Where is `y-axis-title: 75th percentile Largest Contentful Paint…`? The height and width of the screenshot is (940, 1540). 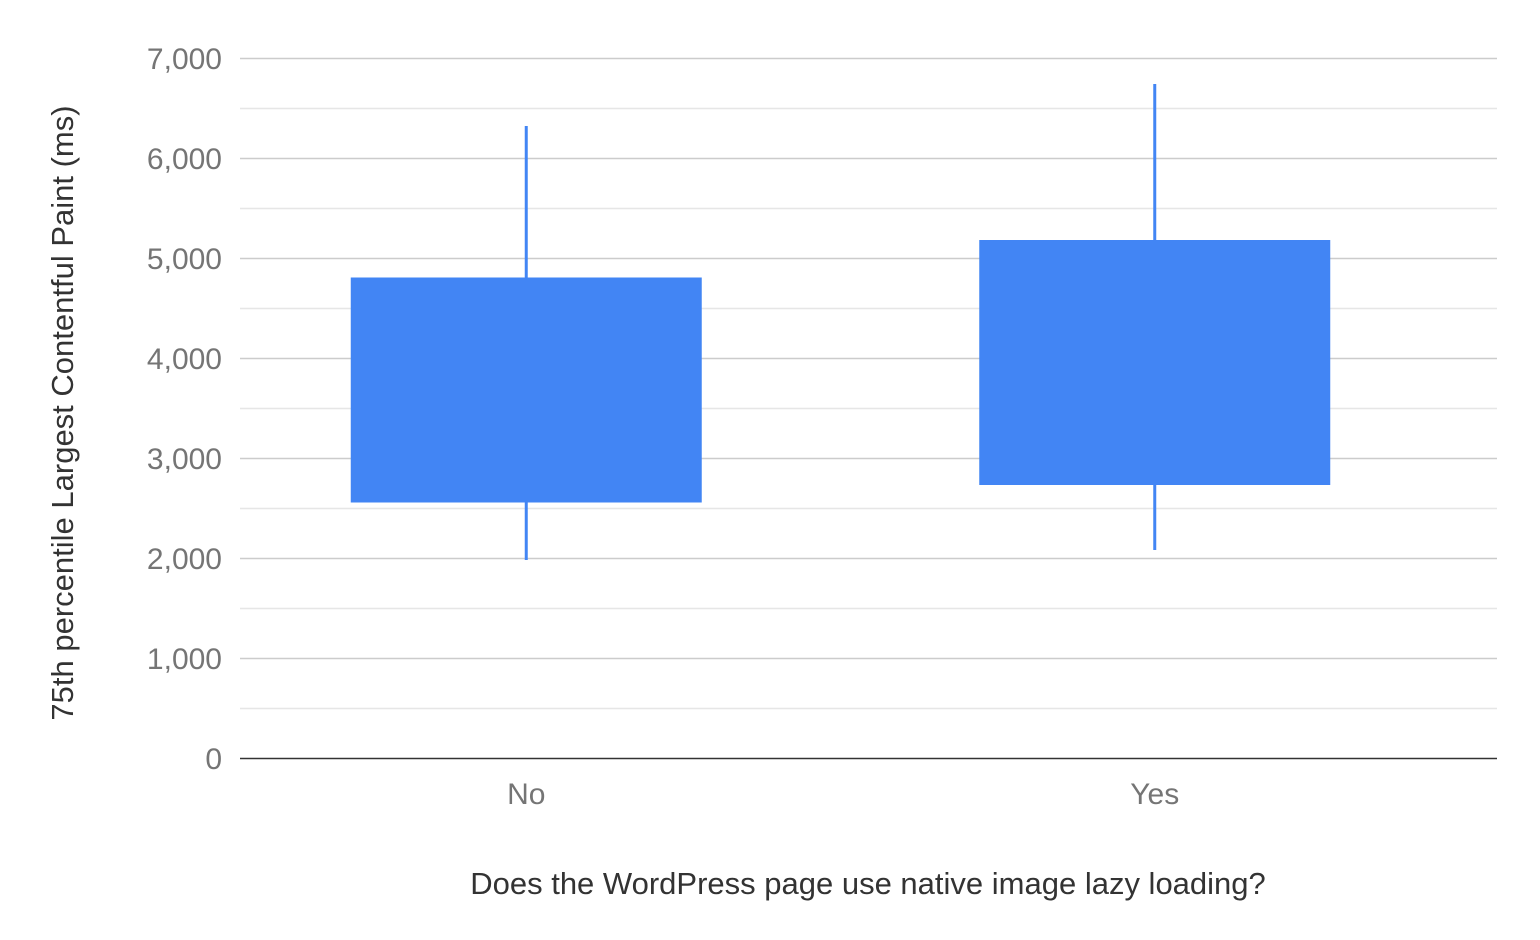
y-axis-title: 75th percentile Largest Contentful Paint… is located at coordinates (62, 412).